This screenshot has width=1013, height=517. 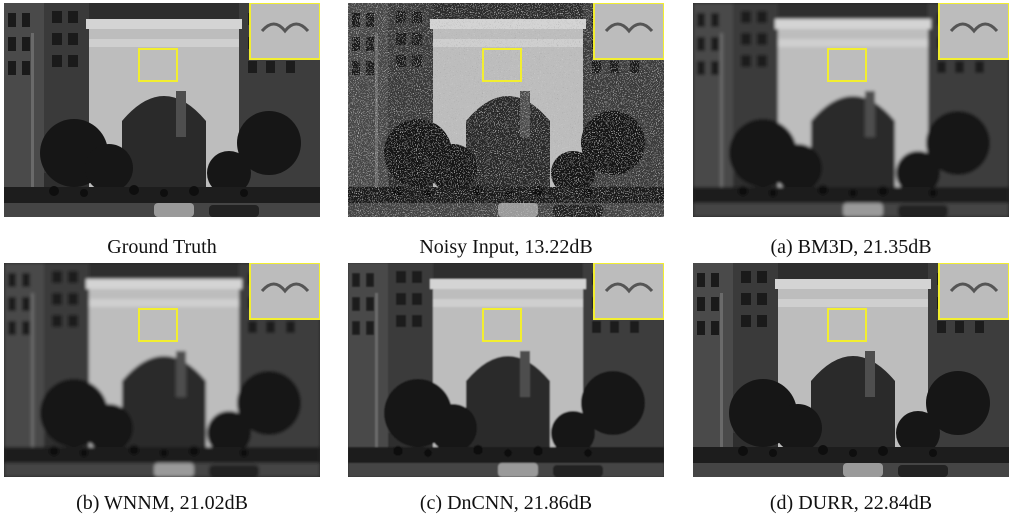 I want to click on panel-bm3d, so click(x=851, y=110).